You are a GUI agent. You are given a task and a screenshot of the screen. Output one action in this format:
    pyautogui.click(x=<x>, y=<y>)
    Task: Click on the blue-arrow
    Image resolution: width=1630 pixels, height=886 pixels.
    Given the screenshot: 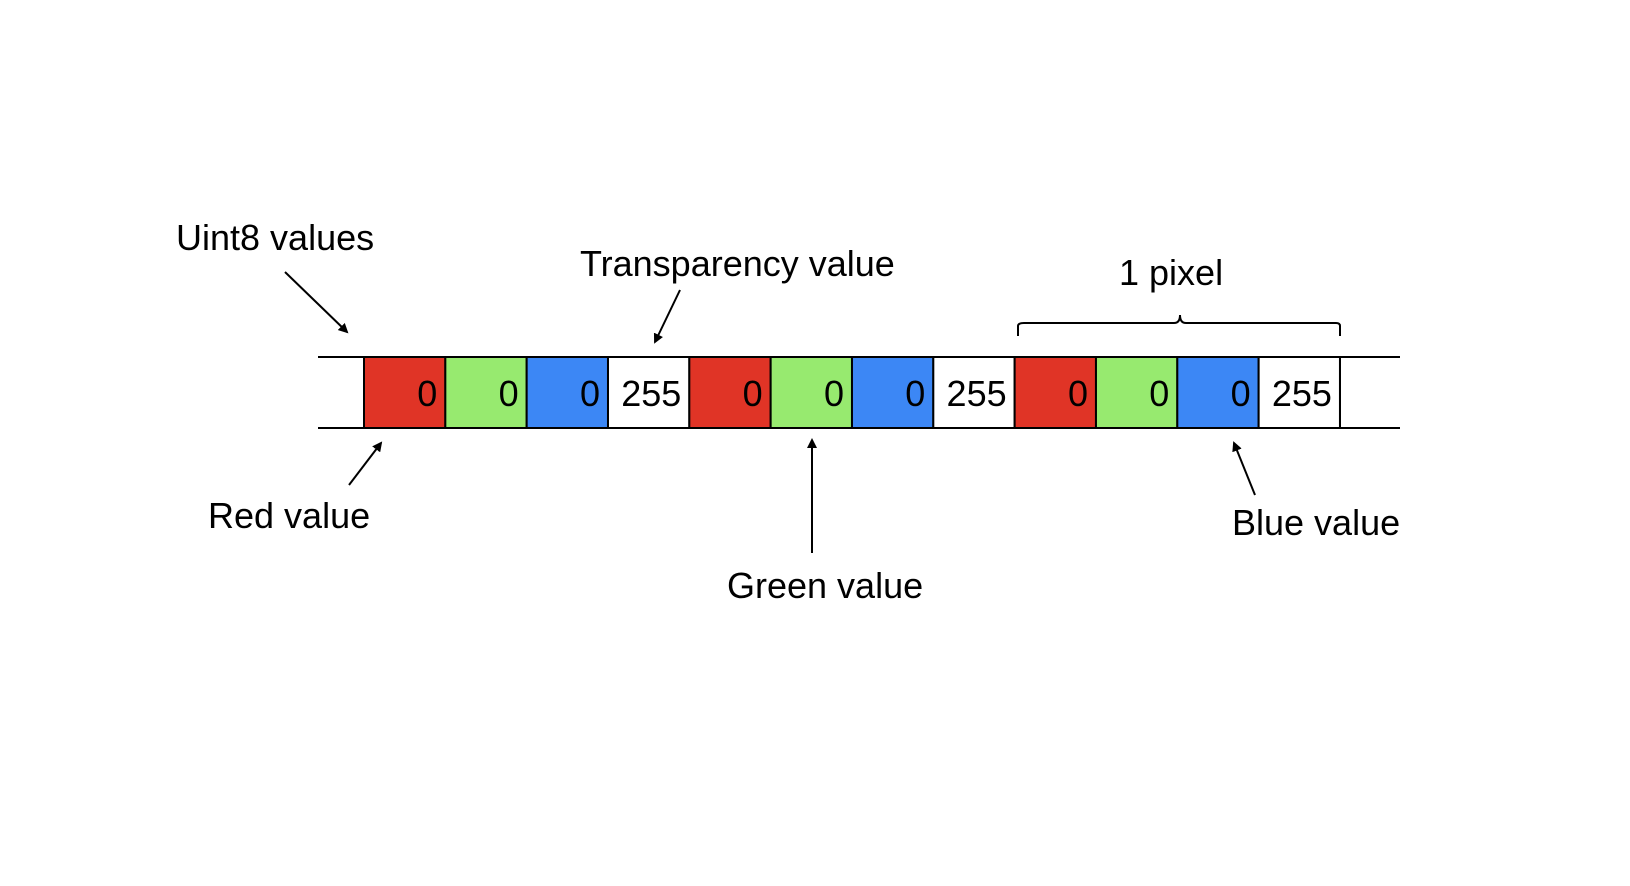 What is the action you would take?
    pyautogui.click(x=1244, y=468)
    